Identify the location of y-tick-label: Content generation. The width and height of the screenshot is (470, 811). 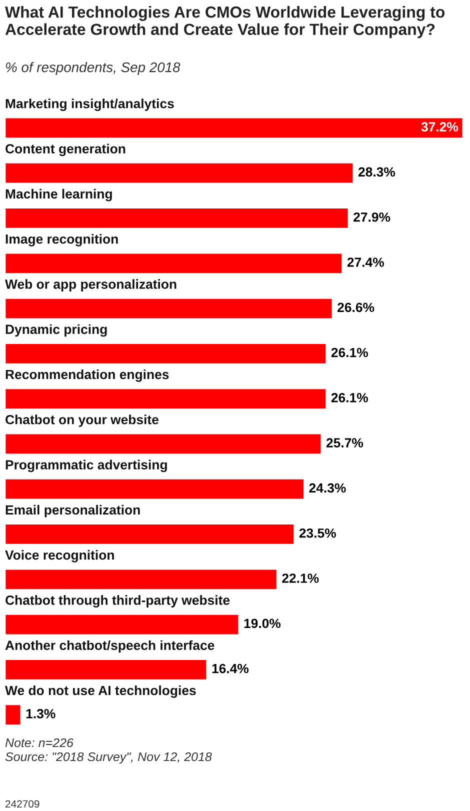
(66, 150).